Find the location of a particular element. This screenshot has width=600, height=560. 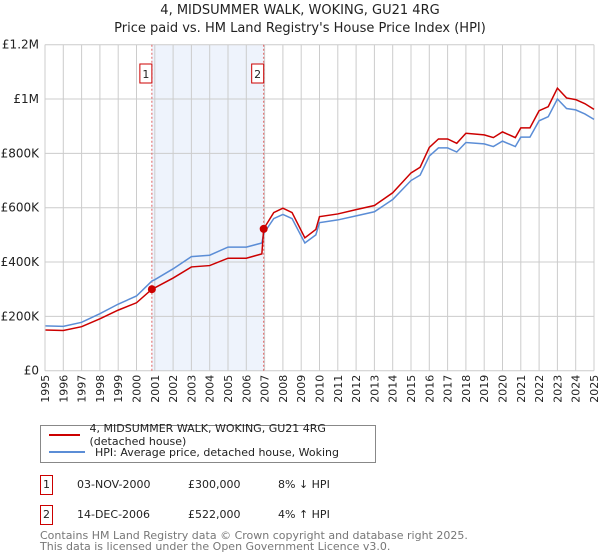

table-row: 1 03-NOV-2000 £300,000 8% ↓ HPI is located at coordinates (240, 485).